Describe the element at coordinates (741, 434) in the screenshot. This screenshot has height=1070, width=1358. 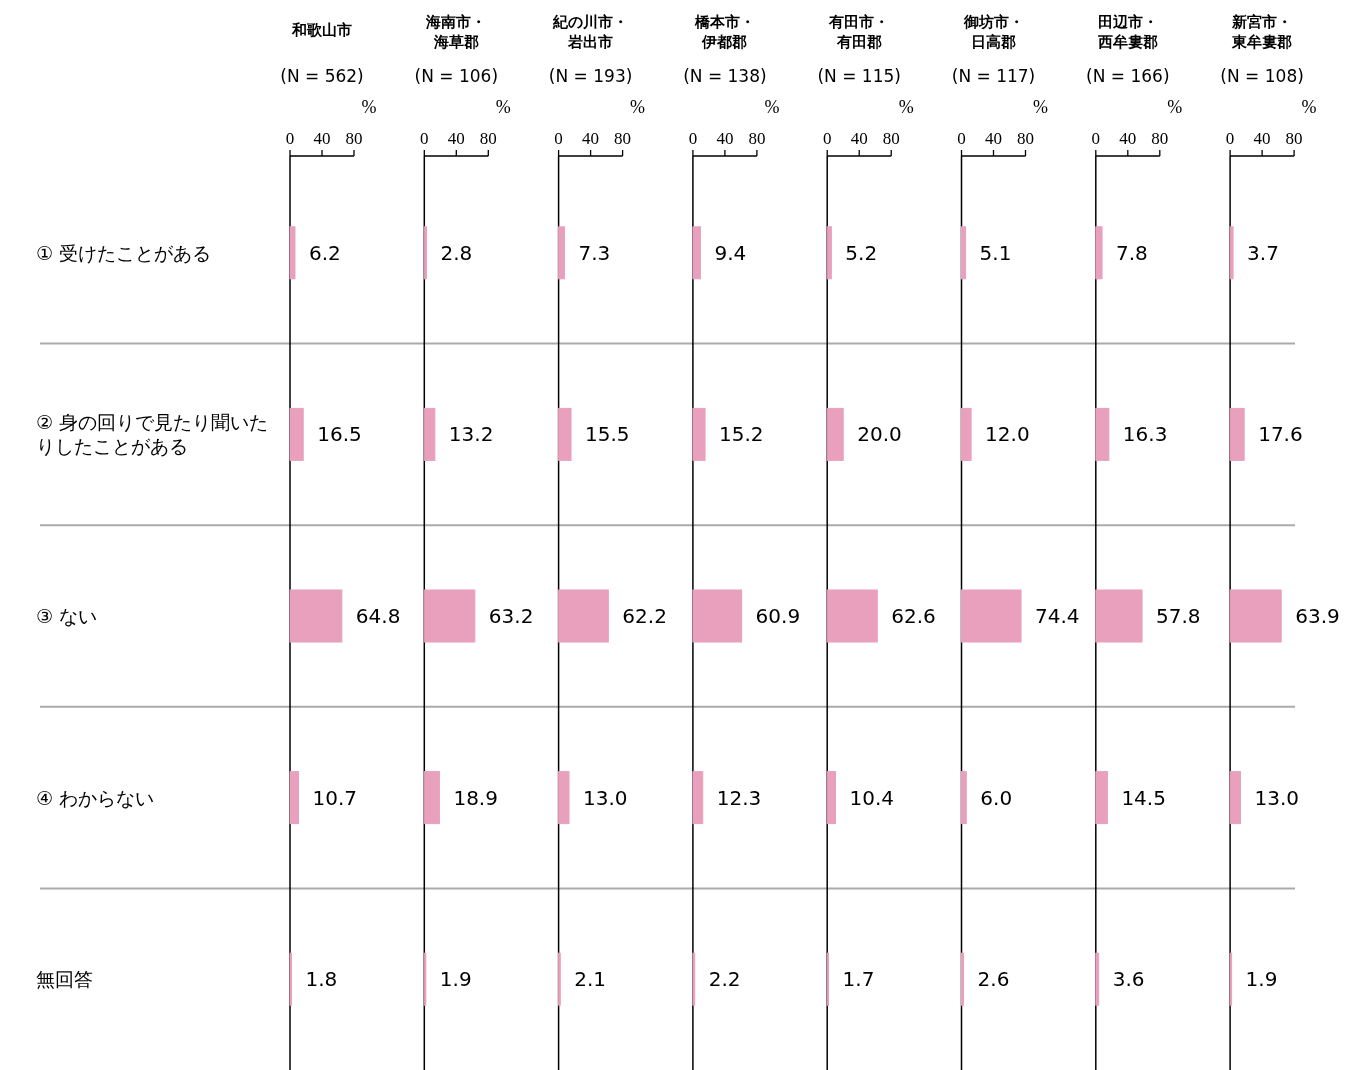
I see `data-label: 15.2` at that location.